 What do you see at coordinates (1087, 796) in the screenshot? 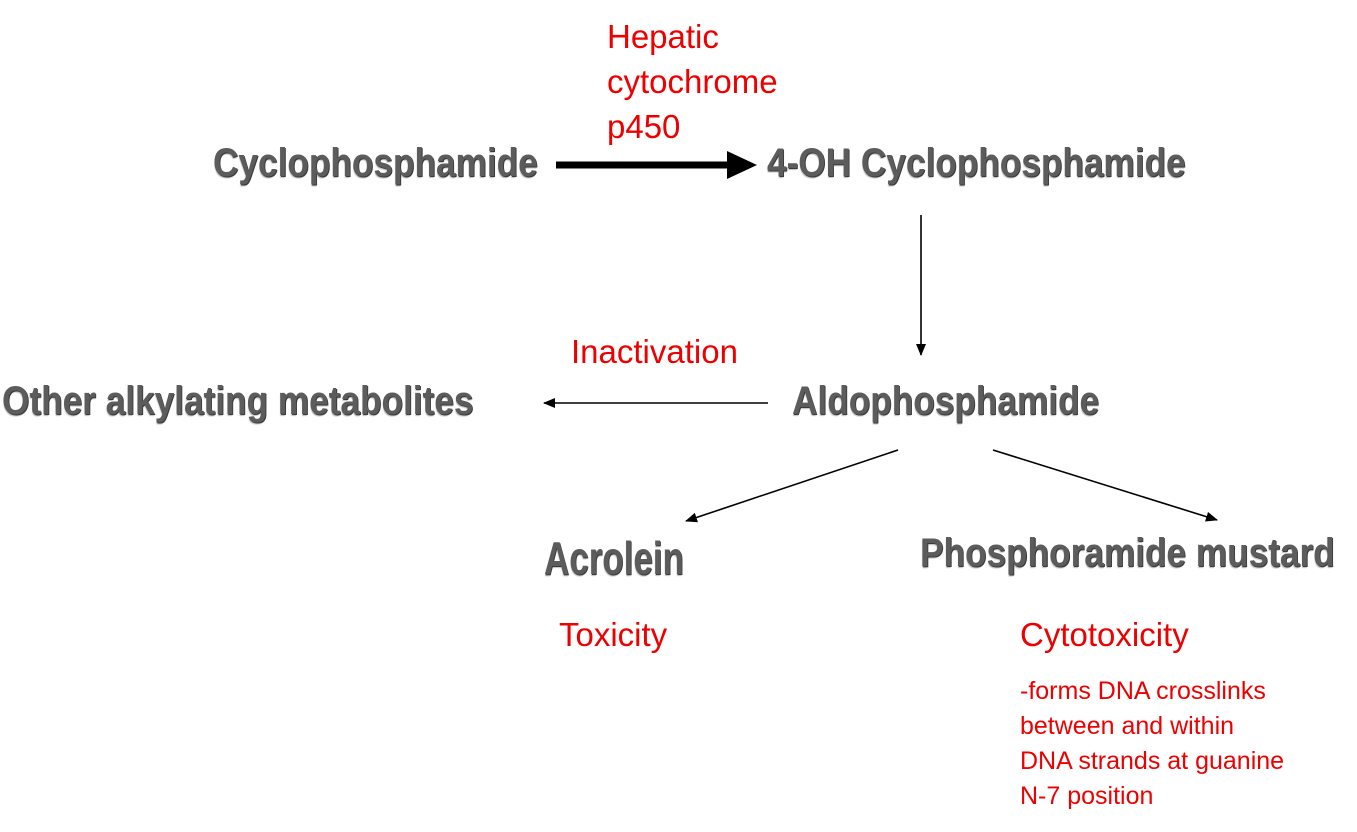
I see `mechanism-note-line: N-7 position` at bounding box center [1087, 796].